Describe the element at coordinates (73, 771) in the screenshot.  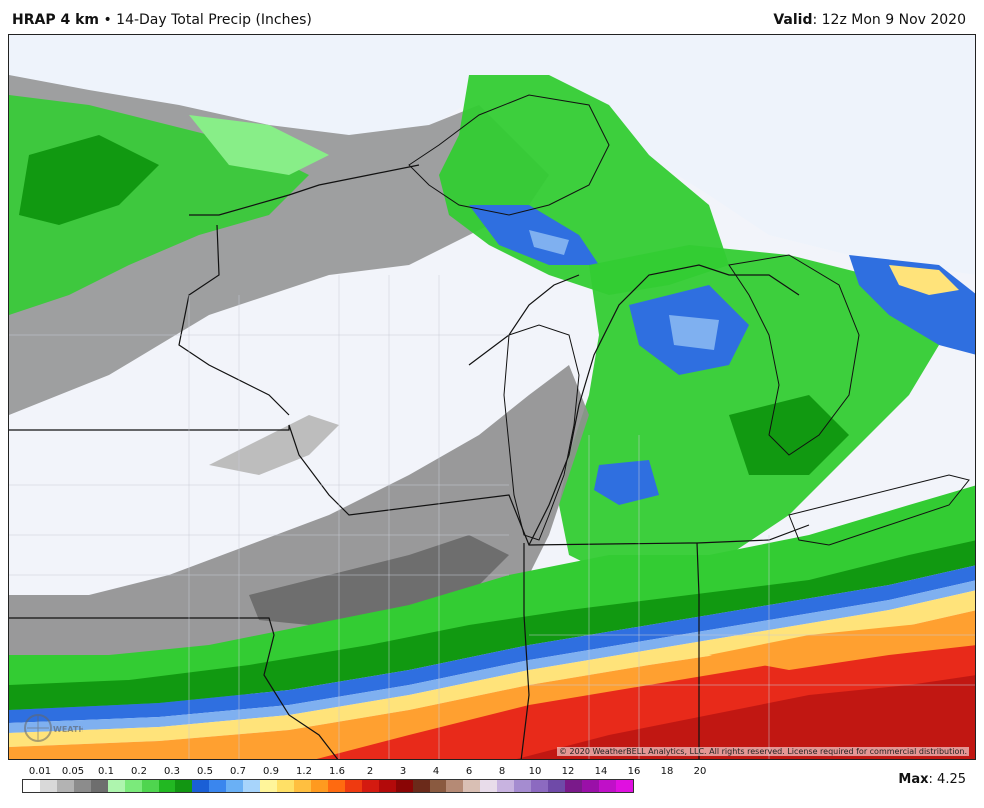
I see `legend-label: 0.05` at that location.